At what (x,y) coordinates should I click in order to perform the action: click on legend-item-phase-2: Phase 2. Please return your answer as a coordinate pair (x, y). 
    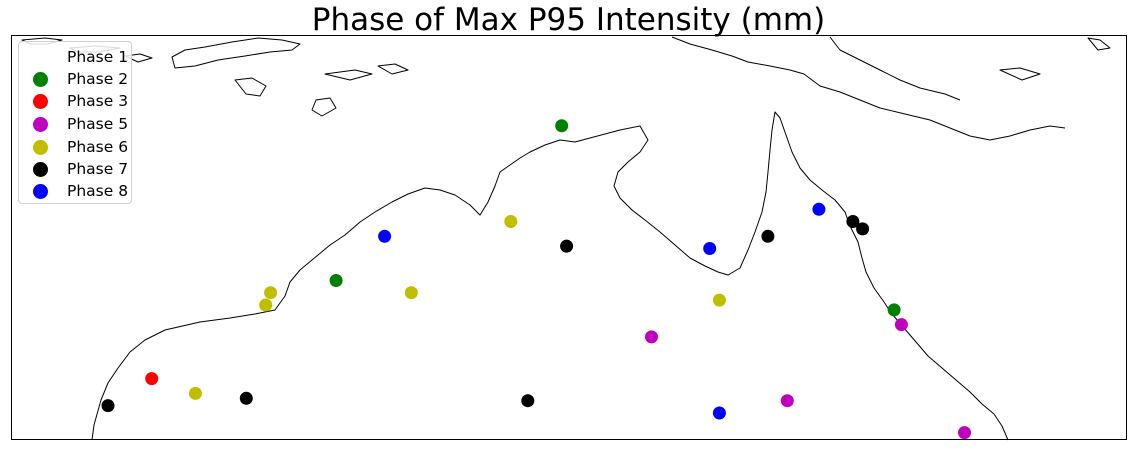
    Looking at the image, I should click on (75, 79).